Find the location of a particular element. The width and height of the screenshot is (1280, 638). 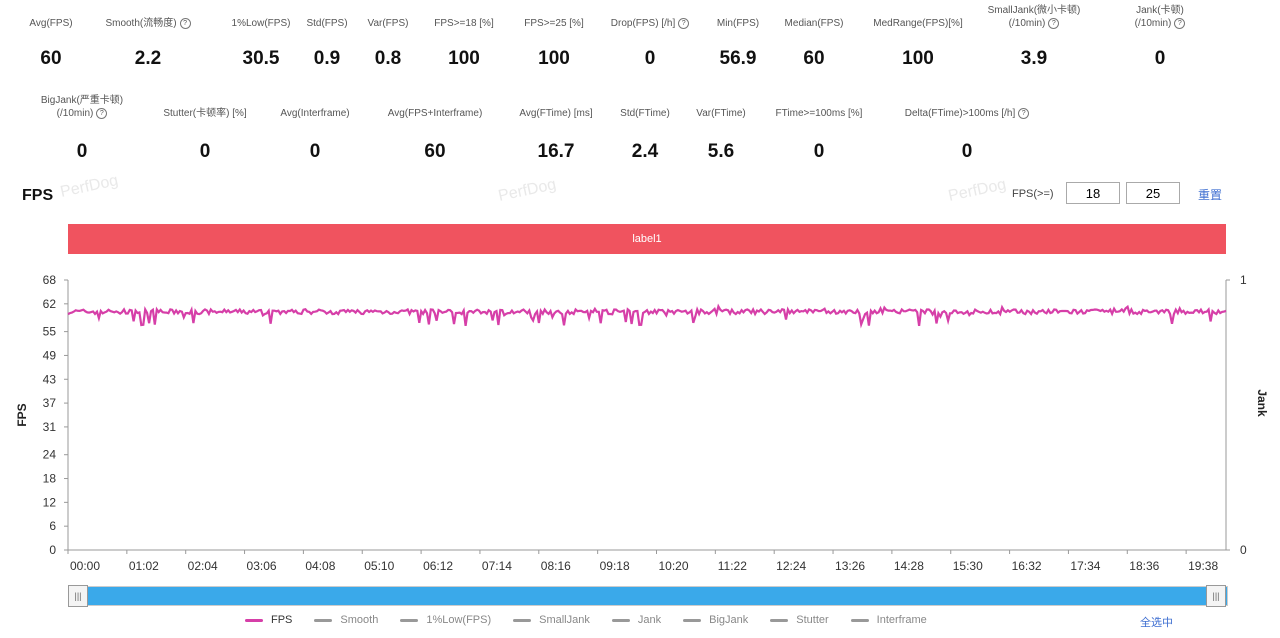

stat-value: 30.5 is located at coordinates (261, 58).